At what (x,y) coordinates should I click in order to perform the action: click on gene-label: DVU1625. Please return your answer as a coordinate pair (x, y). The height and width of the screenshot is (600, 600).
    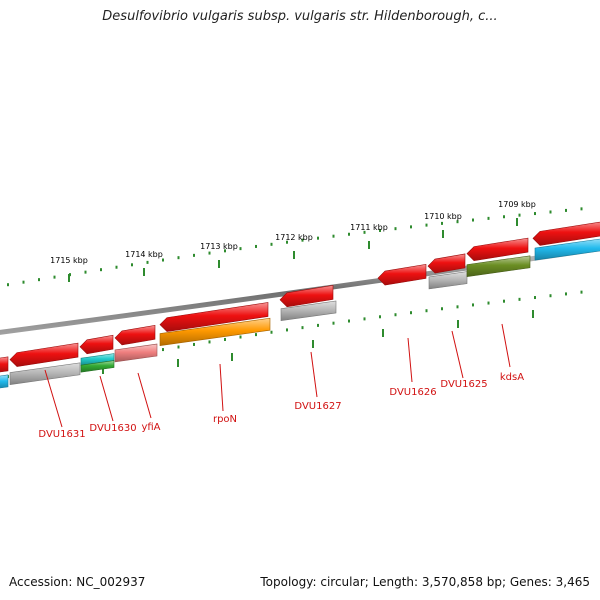
    Looking at the image, I should click on (463, 384).